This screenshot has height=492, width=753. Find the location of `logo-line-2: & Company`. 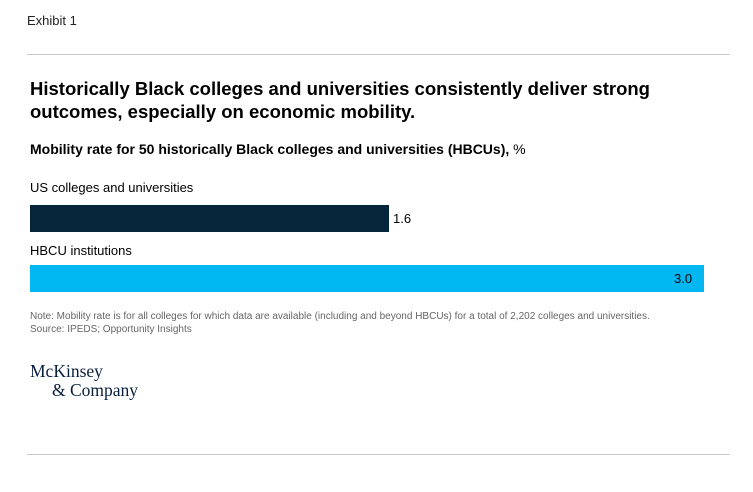

logo-line-2: & Company is located at coordinates (95, 390).